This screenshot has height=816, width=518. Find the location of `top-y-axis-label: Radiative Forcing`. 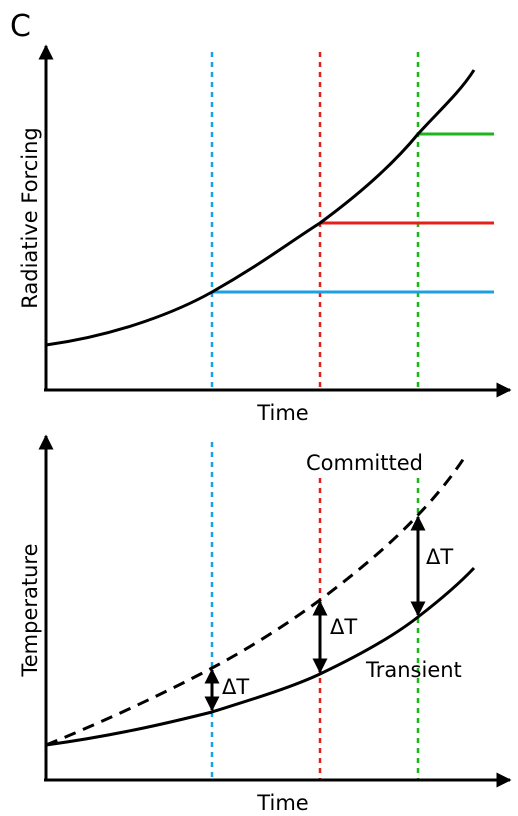

top-y-axis-label: Radiative Forcing is located at coordinates (30, 218).